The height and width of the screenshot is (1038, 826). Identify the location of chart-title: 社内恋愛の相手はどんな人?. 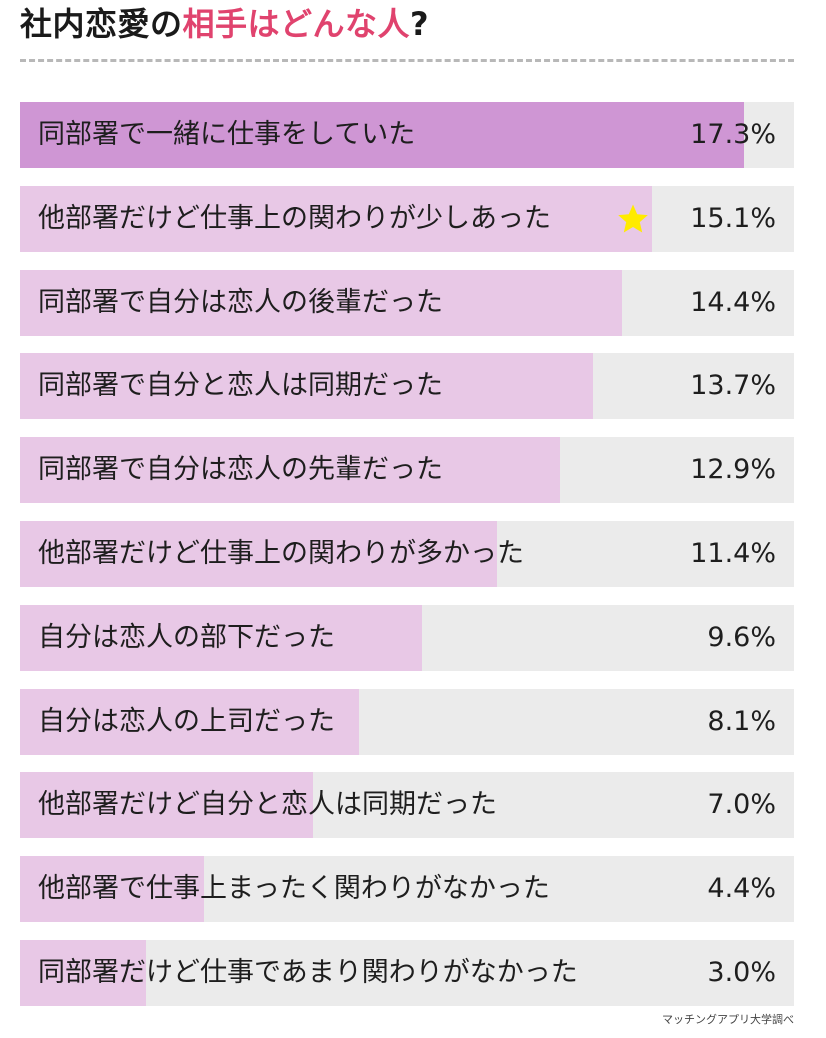
(224, 24).